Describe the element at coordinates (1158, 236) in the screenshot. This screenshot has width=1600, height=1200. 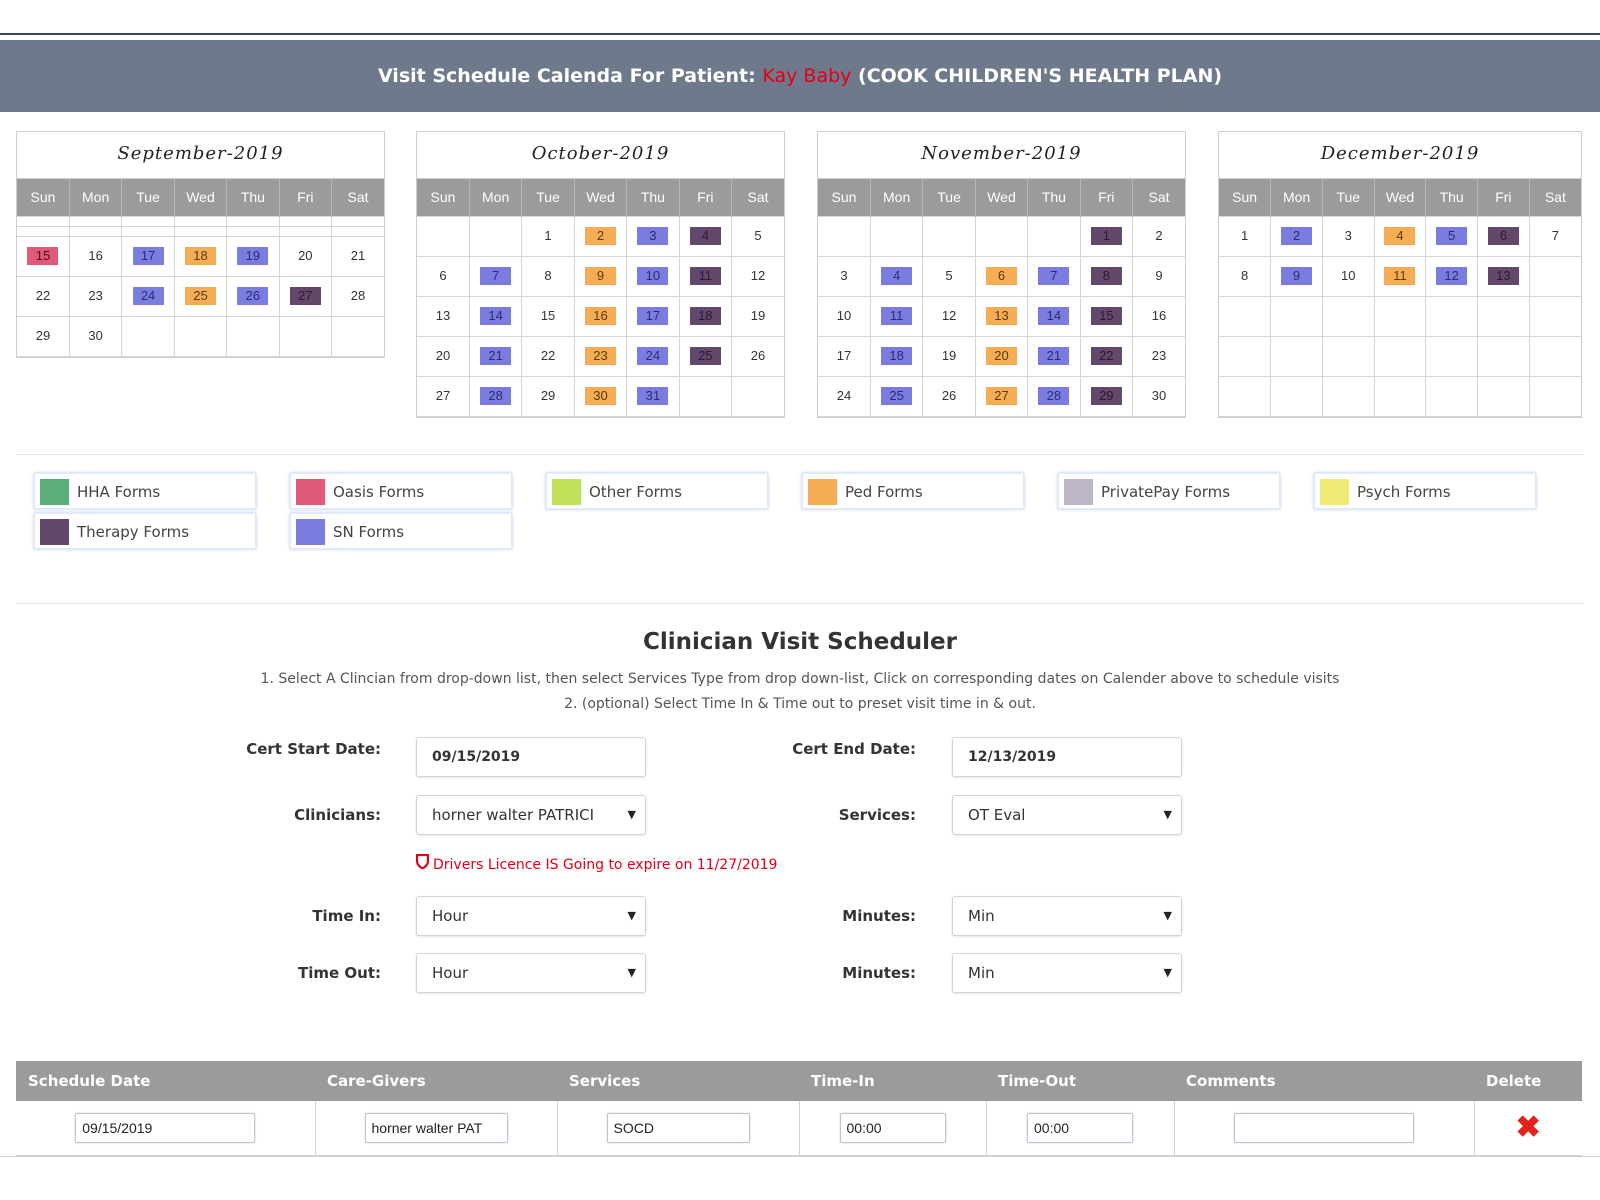
I see `calendar-cell: 2` at that location.